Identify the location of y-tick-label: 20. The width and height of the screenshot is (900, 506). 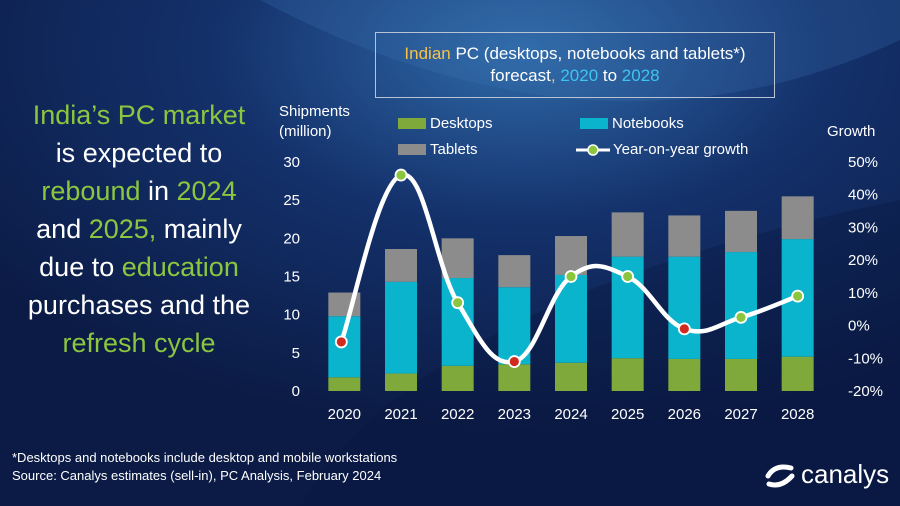
(291, 238).